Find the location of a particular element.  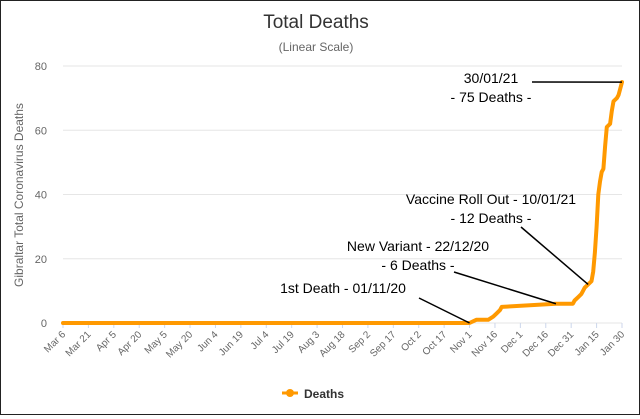

y-tick-label: 0 is located at coordinates (44, 324).